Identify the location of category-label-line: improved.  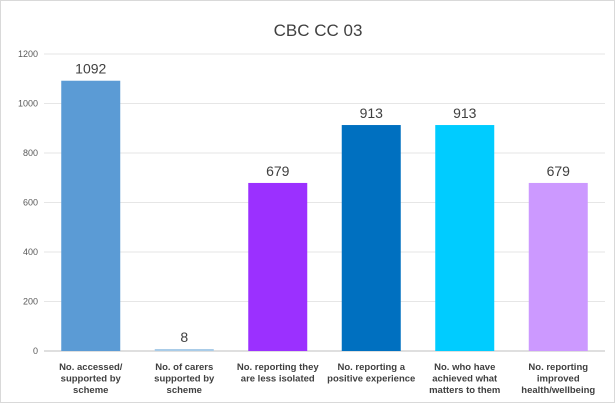
(558, 379).